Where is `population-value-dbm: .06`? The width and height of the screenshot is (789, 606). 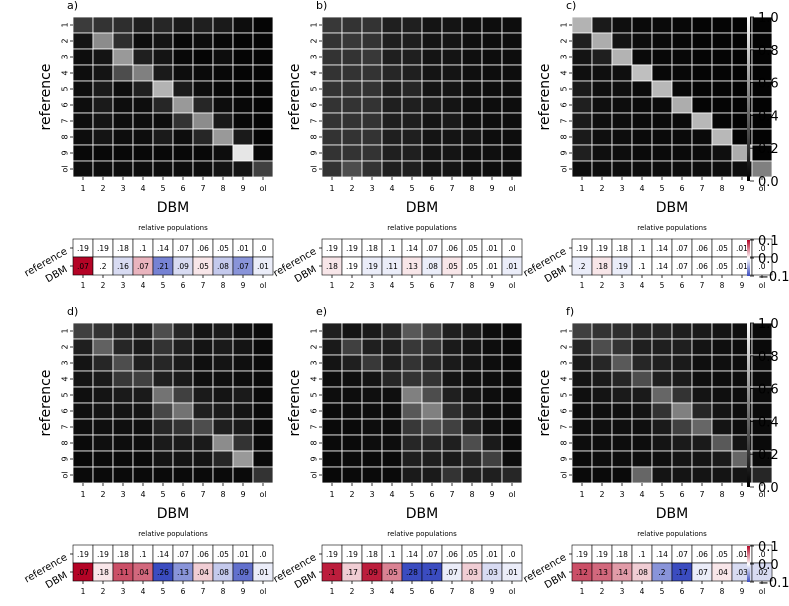 population-value-dbm: .06 is located at coordinates (702, 266).